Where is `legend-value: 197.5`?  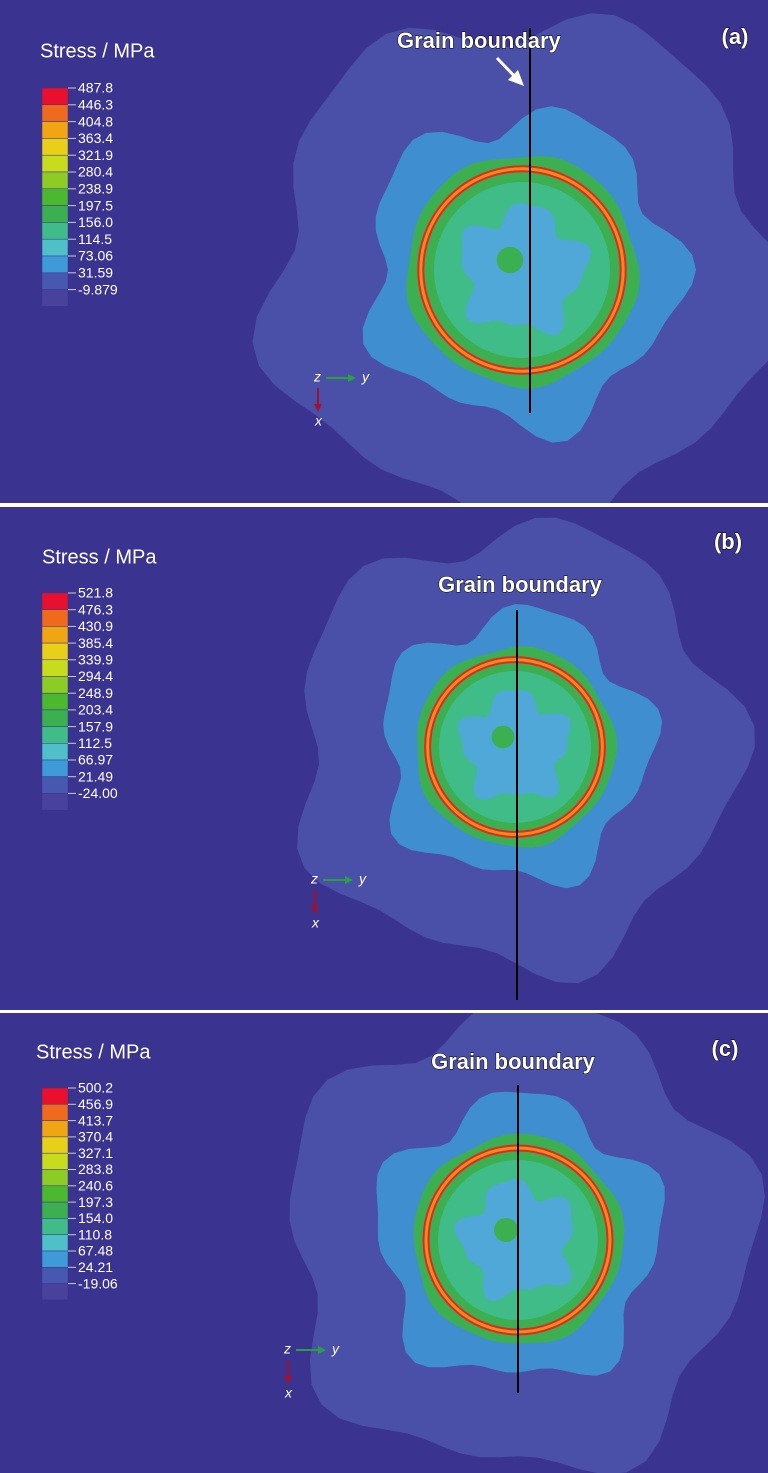 legend-value: 197.5 is located at coordinates (95, 205).